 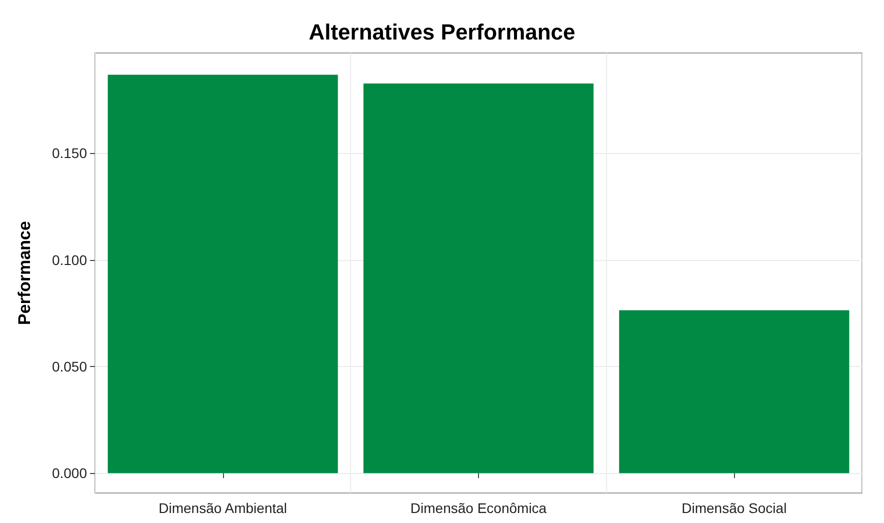 What do you see at coordinates (478, 508) in the screenshot?
I see `x-tick-label: Dimensão Econômica` at bounding box center [478, 508].